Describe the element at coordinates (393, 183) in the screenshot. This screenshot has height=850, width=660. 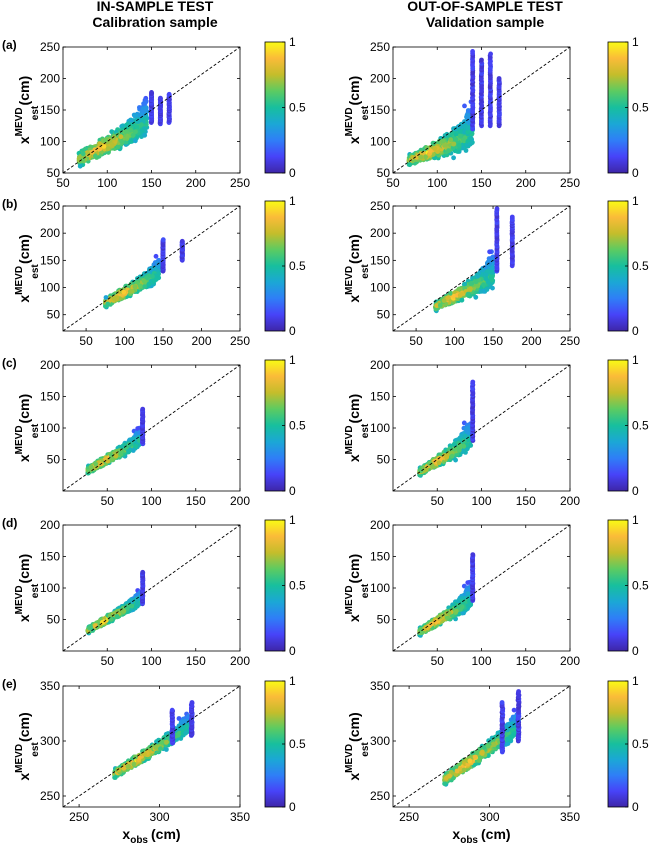
I see `x-tick-label: 50` at that location.